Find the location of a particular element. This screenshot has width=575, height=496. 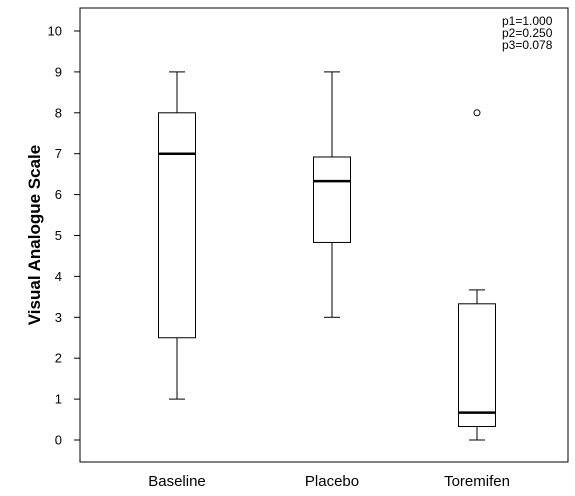

y-axis-title: Visual Analogue Scale is located at coordinates (34, 235).